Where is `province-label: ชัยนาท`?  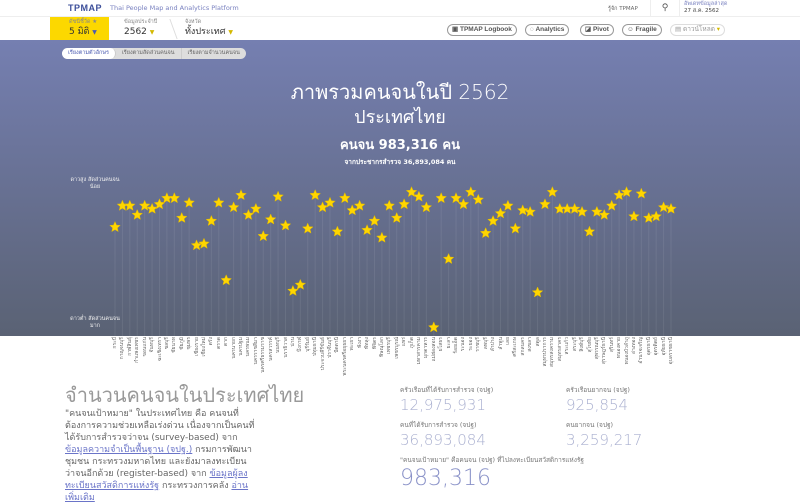 province-label: ชัยนาท is located at coordinates (174, 345).